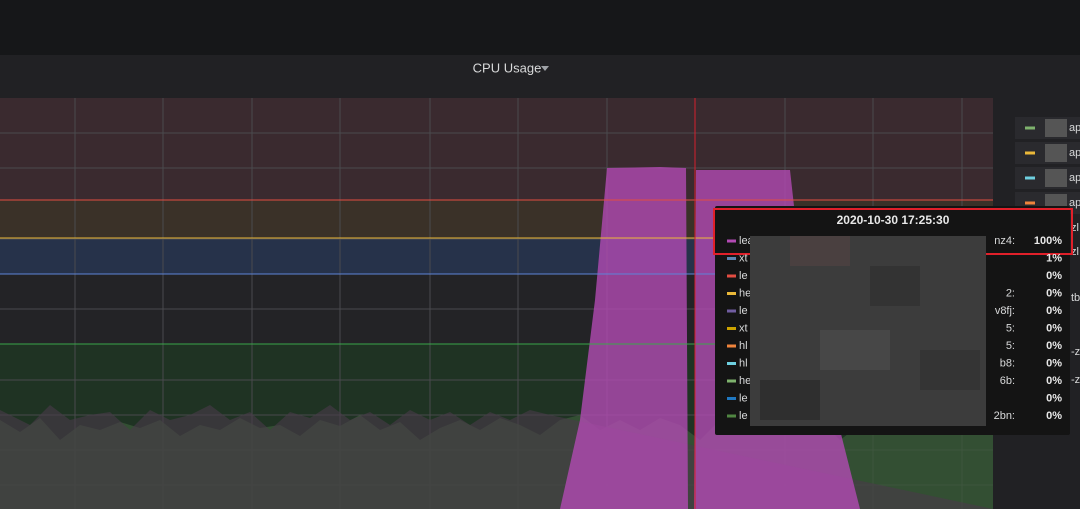 The height and width of the screenshot is (509, 1080). What do you see at coordinates (540, 27) in the screenshot?
I see `top-bar` at bounding box center [540, 27].